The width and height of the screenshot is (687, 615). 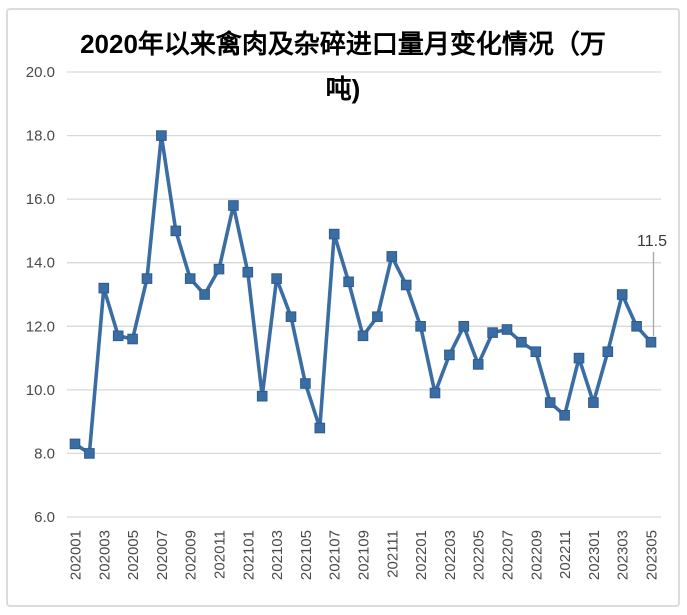 What do you see at coordinates (191, 555) in the screenshot?
I see `x-tick-label: 202009` at bounding box center [191, 555].